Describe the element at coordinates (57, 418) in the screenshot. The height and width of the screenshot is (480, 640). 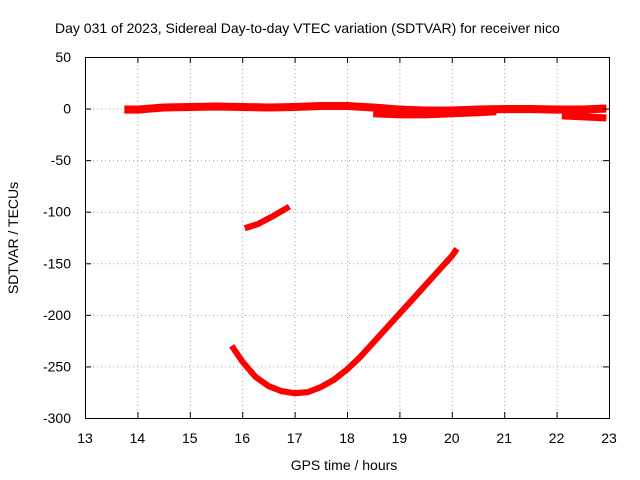
I see `y-tick-label: -300` at that location.